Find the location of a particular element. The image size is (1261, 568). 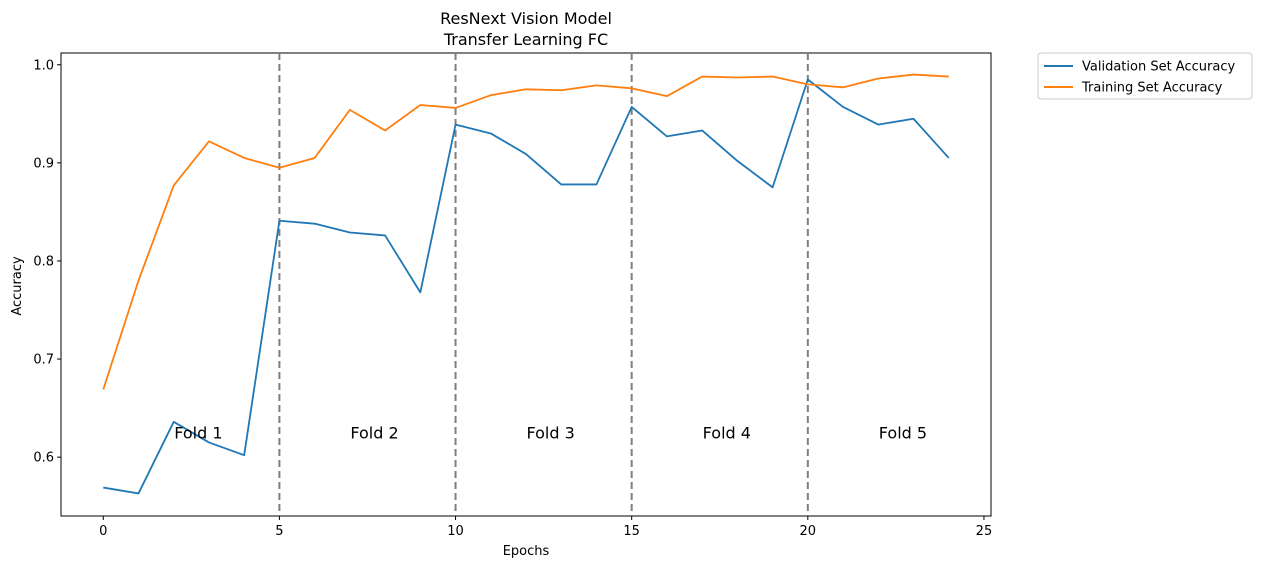

chart-title-line-2: Transfer Learning FC is located at coordinates (525, 39).